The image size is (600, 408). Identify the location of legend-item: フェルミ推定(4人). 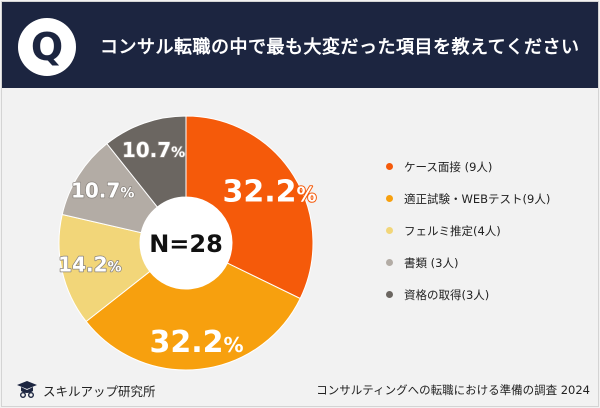
(491, 230).